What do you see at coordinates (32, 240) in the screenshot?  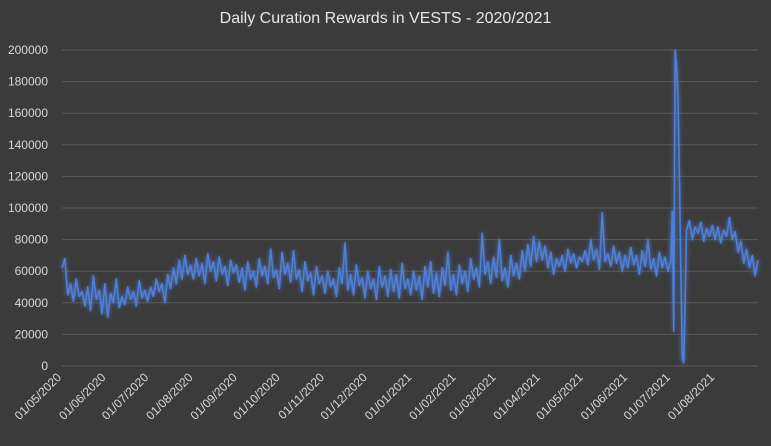 I see `y-tick-label: 80000` at bounding box center [32, 240].